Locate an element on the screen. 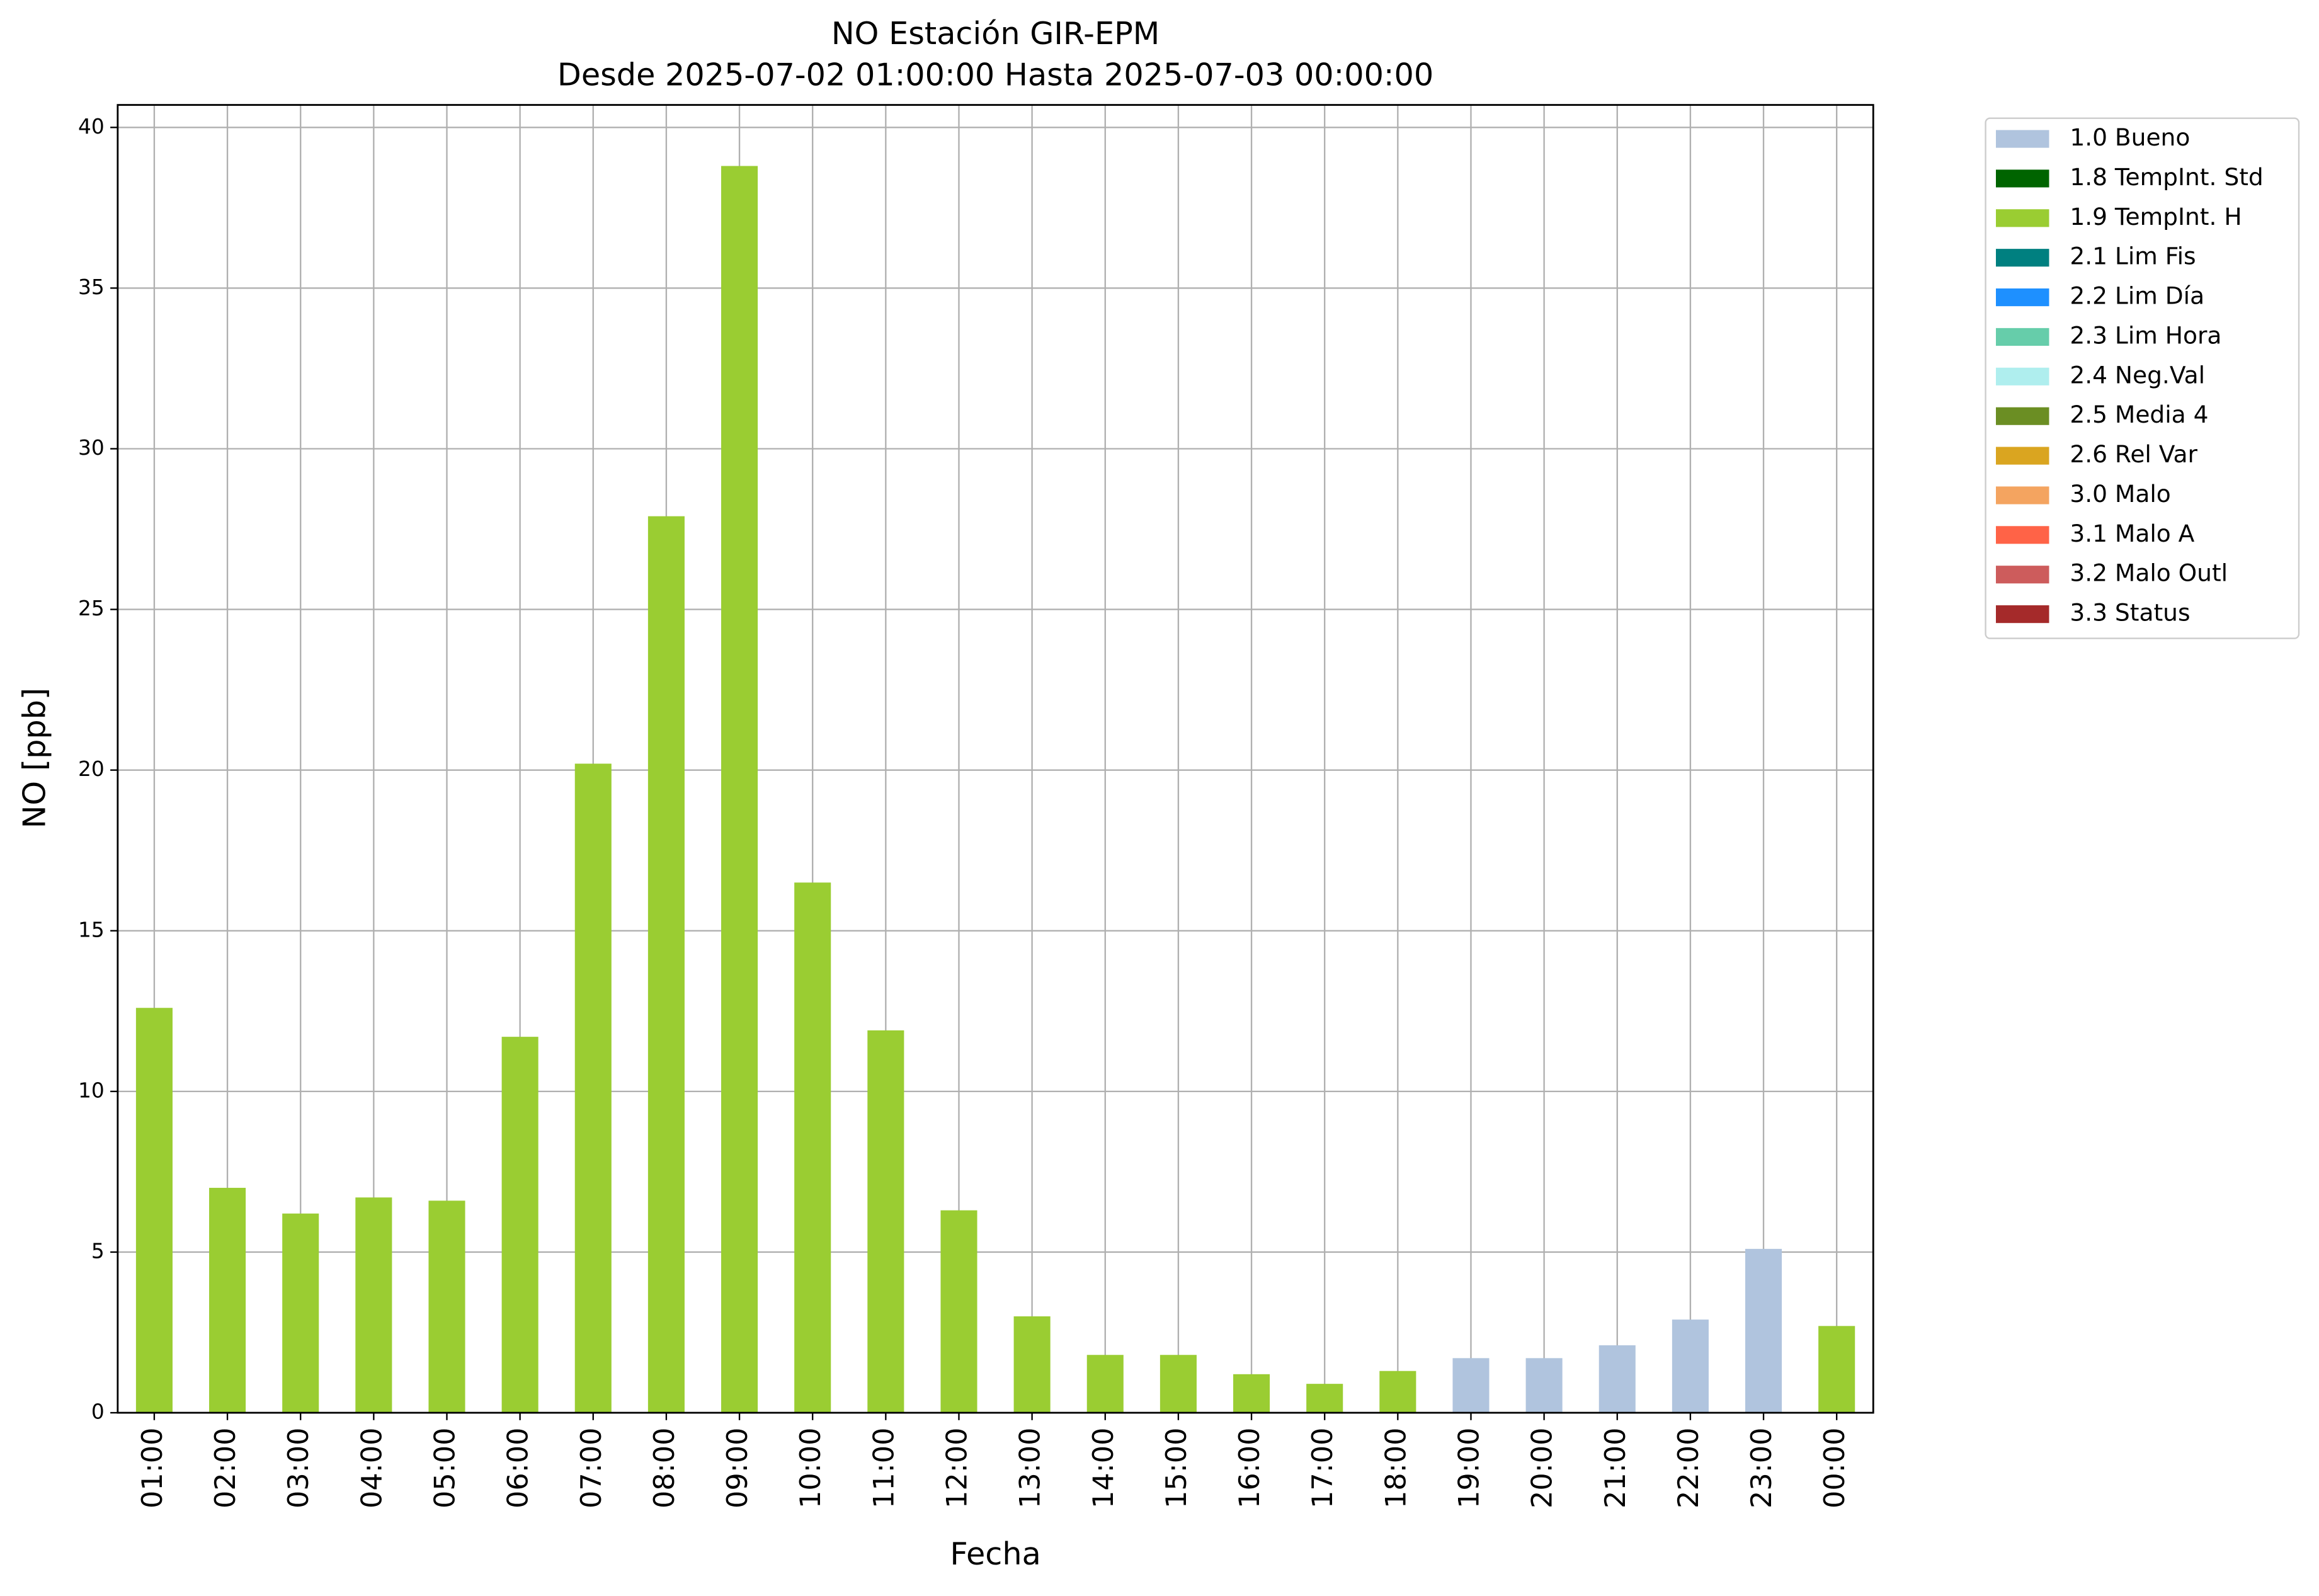  legend-label: 3.2 Malo Outl is located at coordinates (2149, 573).